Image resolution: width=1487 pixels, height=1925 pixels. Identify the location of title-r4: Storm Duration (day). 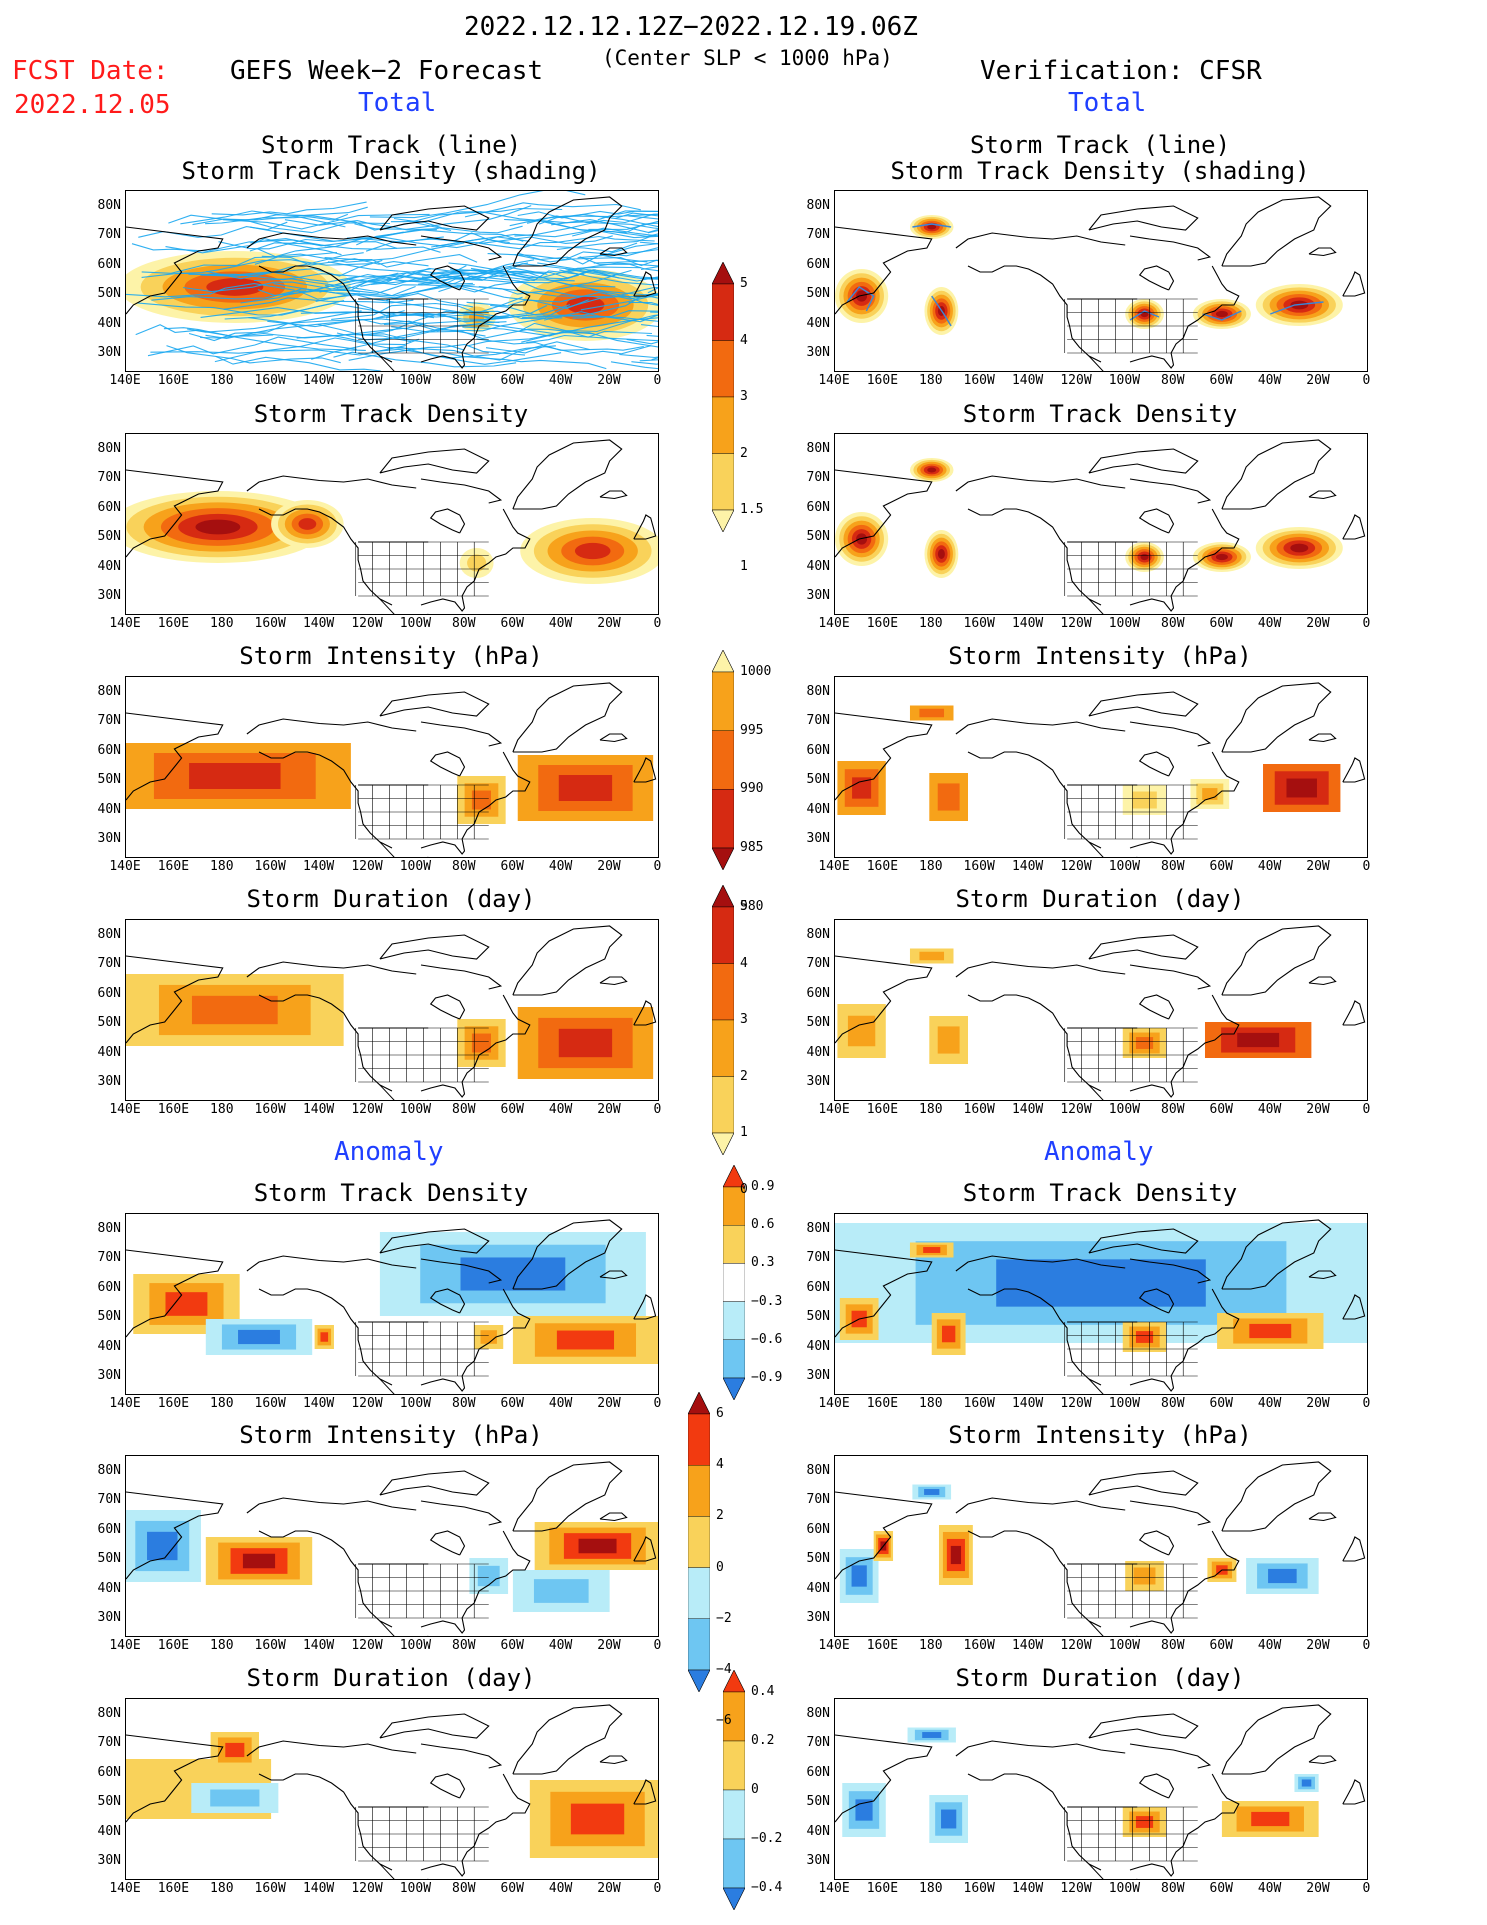
(1100, 899).